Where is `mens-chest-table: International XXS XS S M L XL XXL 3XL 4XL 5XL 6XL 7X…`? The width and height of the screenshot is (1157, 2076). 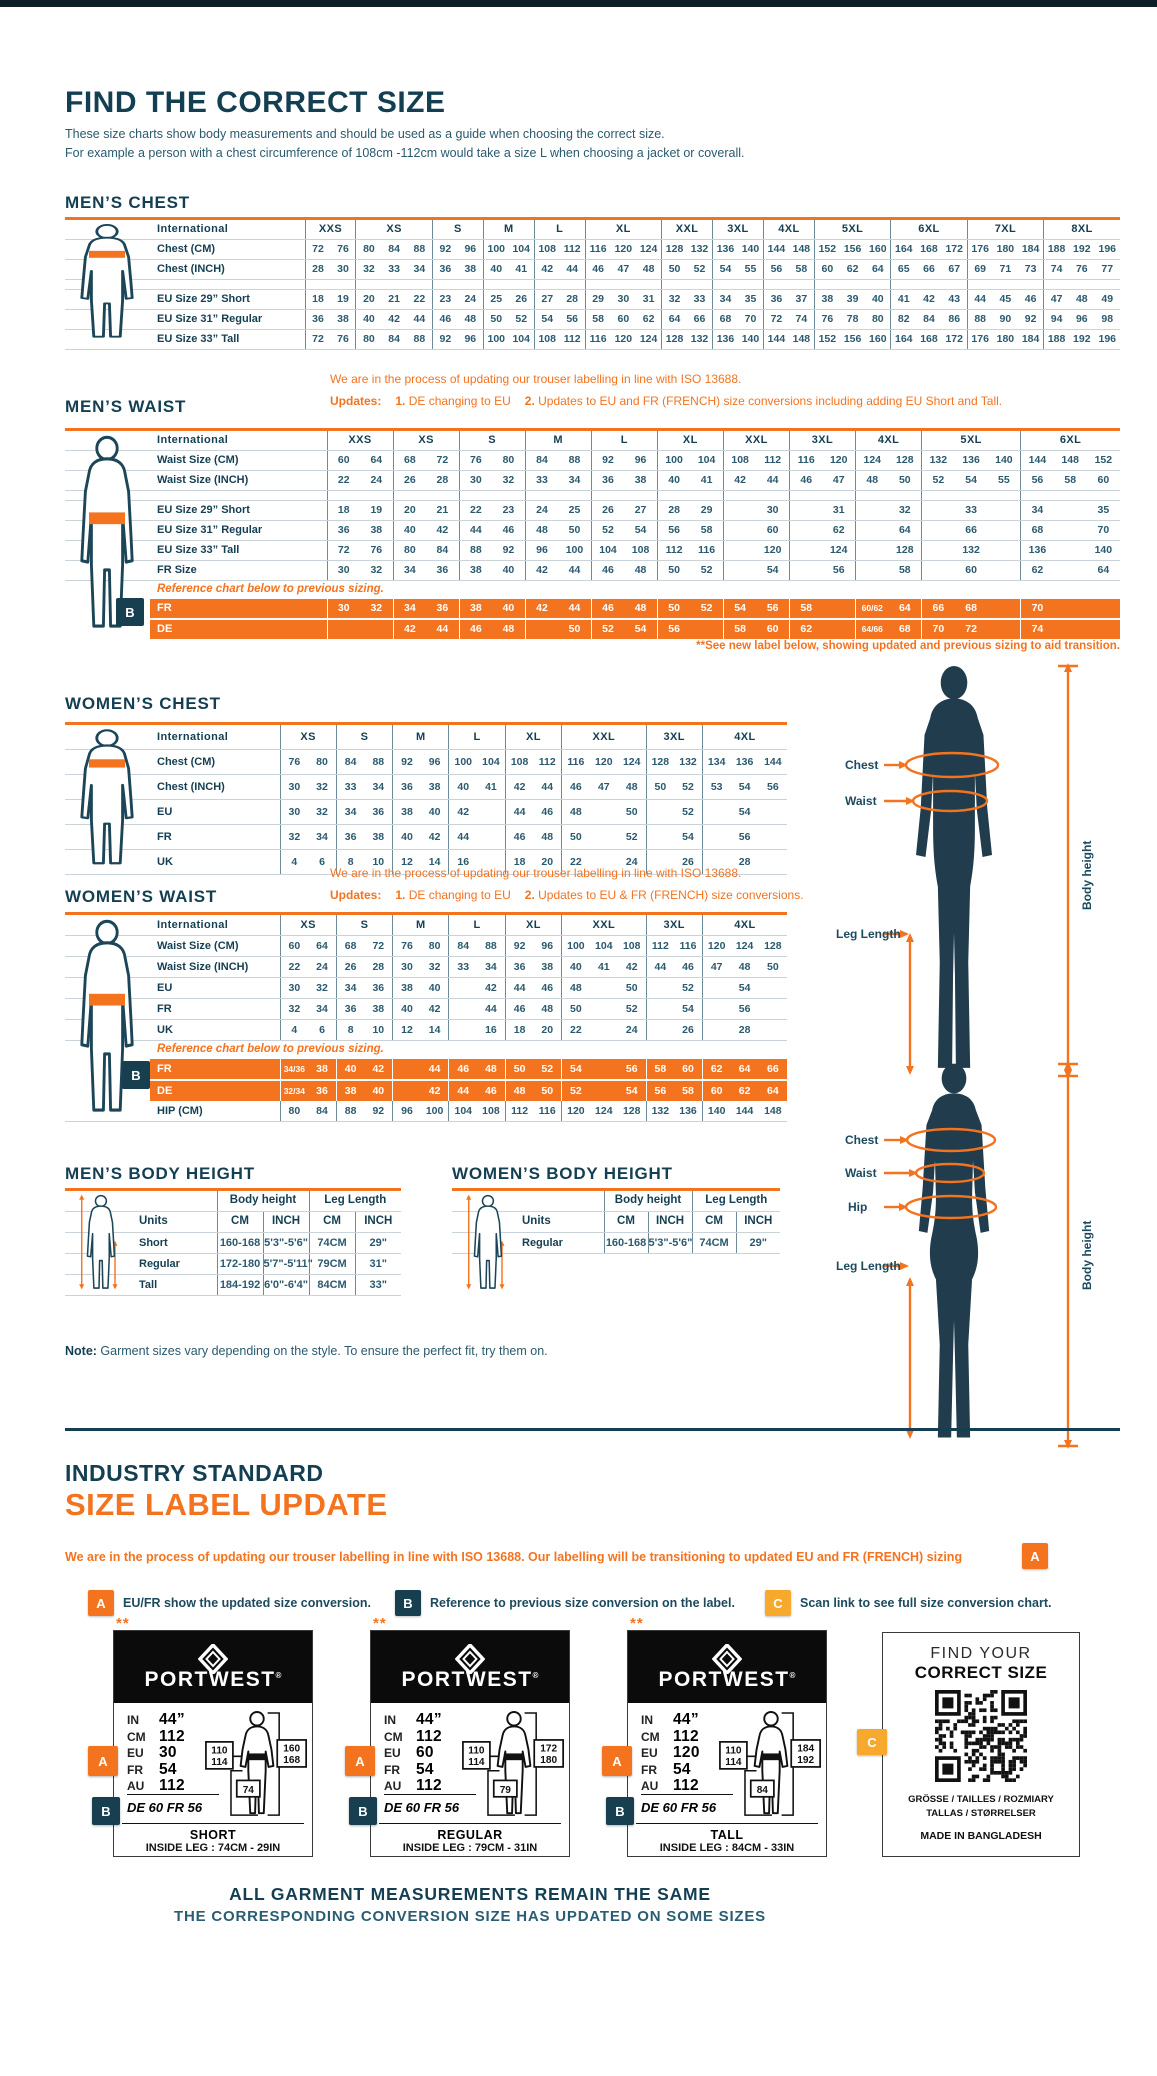
mens-chest-table: International XXS XS S M L XL XXL 3XL 4XL 5XL 6XL 7X… is located at coordinates (592, 283).